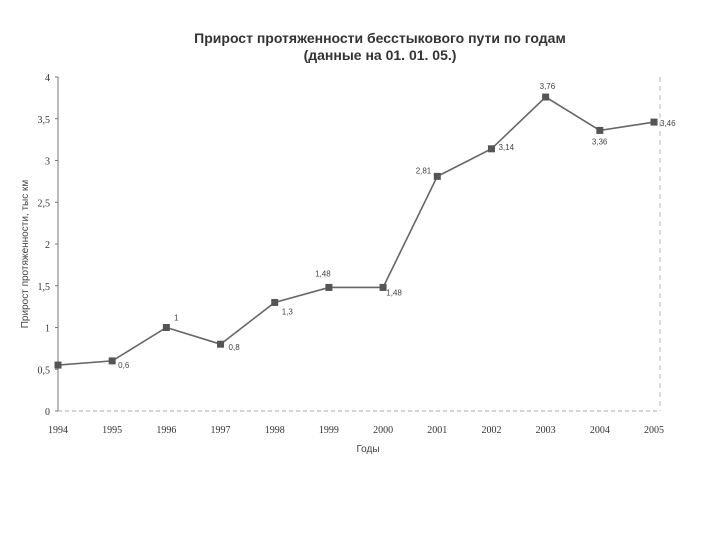  I want to click on data-label: 1,3, so click(288, 311).